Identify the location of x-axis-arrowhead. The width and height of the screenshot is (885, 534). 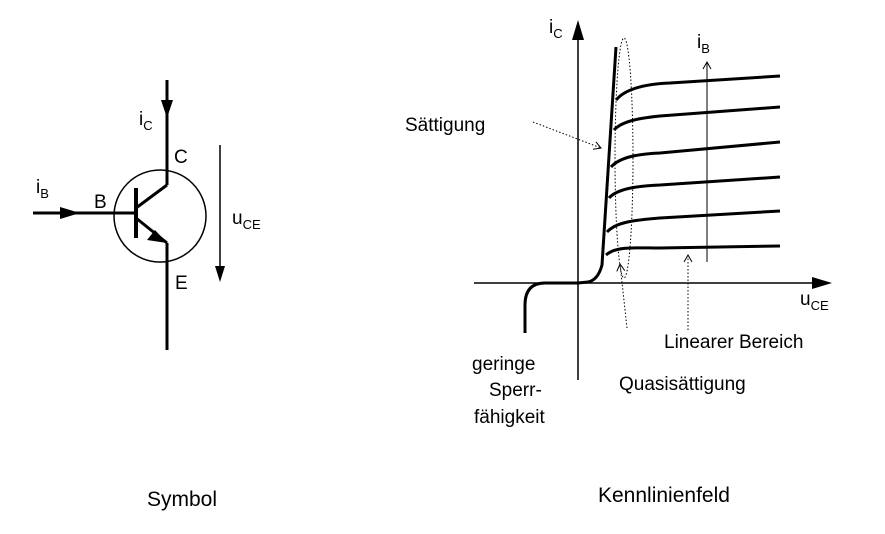
(822, 283).